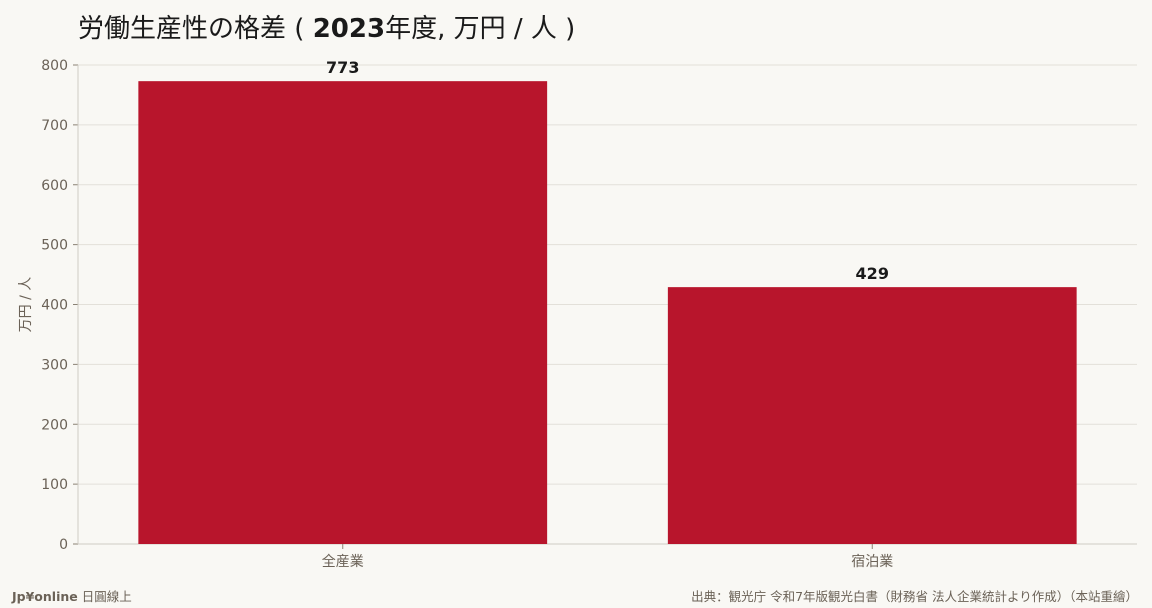 This screenshot has width=1152, height=608. What do you see at coordinates (342, 67) in the screenshot?
I see `bar-value-label: 773` at bounding box center [342, 67].